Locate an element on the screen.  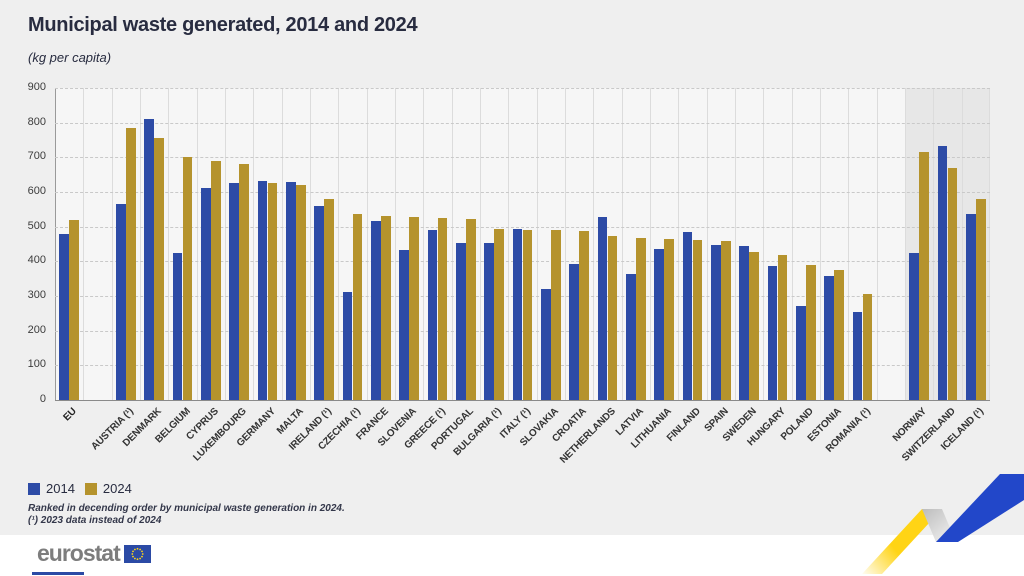
bar-2014-iceland is located at coordinates (971, 306).